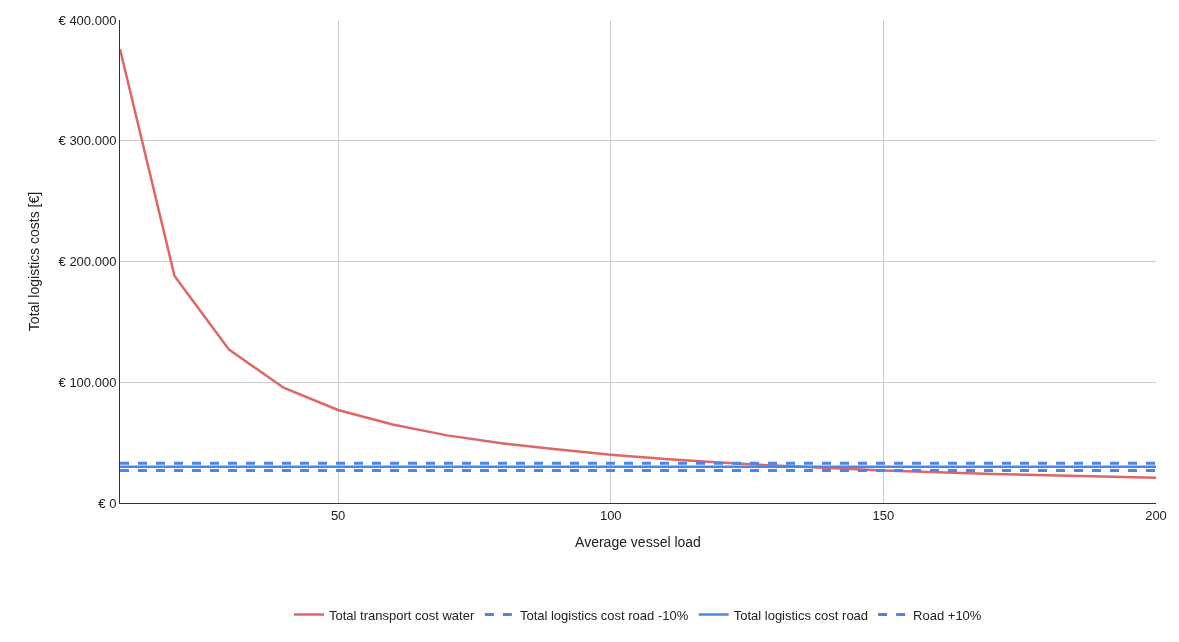 This screenshot has width=1179, height=642. What do you see at coordinates (947, 615) in the screenshot?
I see `legend-label: Road +10%` at bounding box center [947, 615].